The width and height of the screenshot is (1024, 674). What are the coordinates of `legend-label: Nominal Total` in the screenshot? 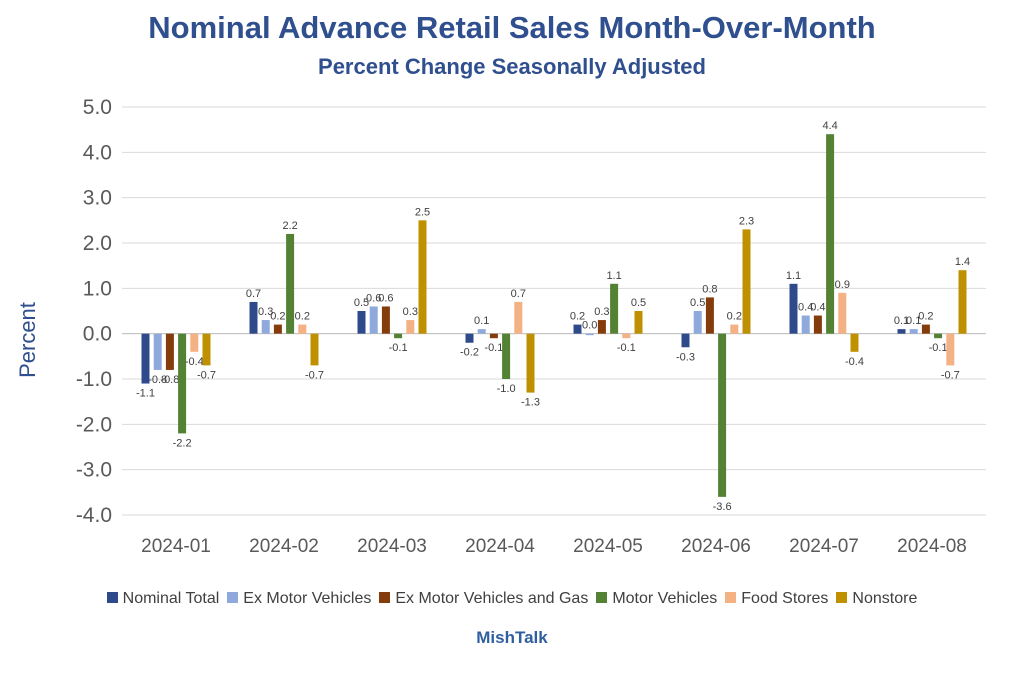 It's located at (171, 598).